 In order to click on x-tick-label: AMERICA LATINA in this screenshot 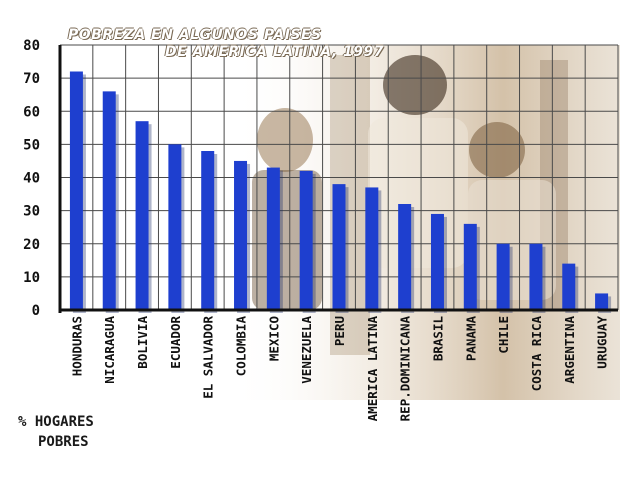, I will do `click(372, 369)`.